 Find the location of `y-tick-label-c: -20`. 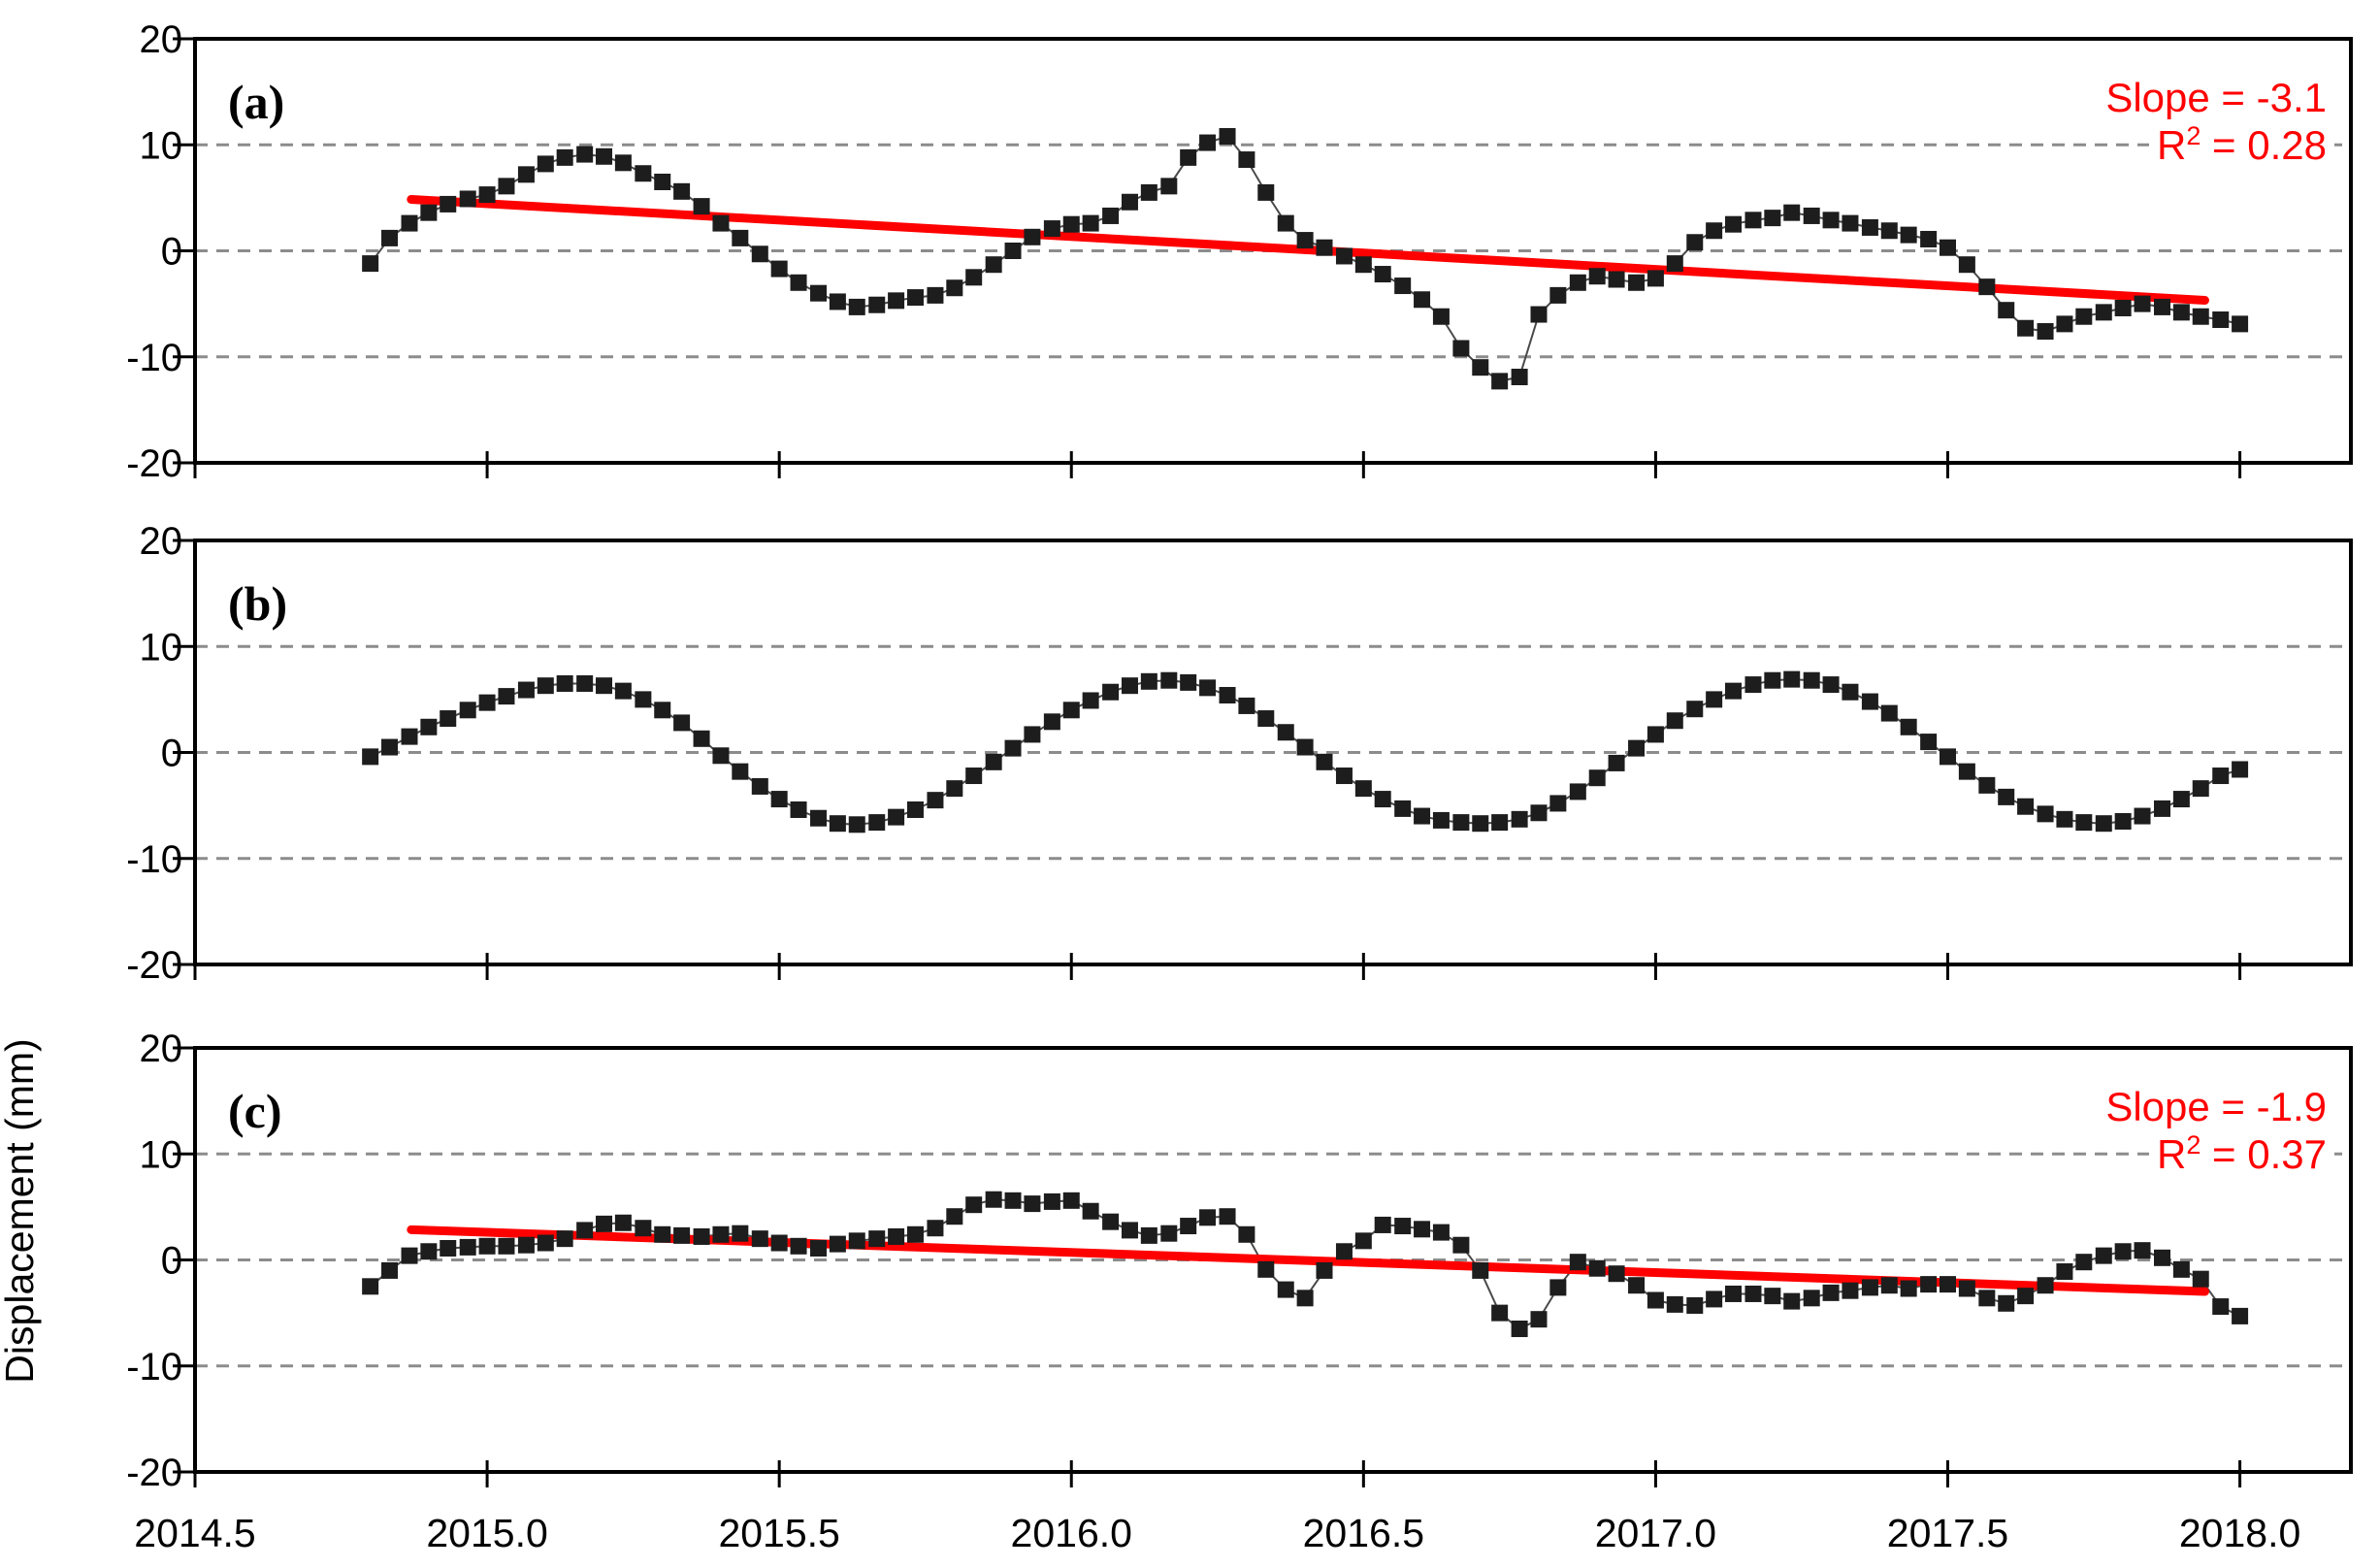

y-tick-label-c: -20 is located at coordinates (154, 1473).